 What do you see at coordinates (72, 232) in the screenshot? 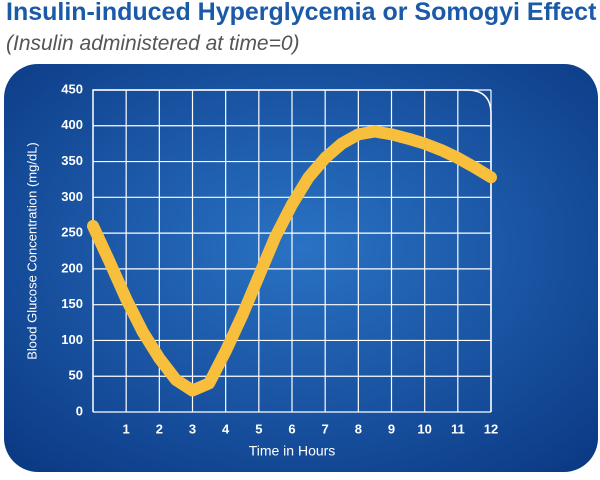
I see `y-tick-label: 250` at bounding box center [72, 232].